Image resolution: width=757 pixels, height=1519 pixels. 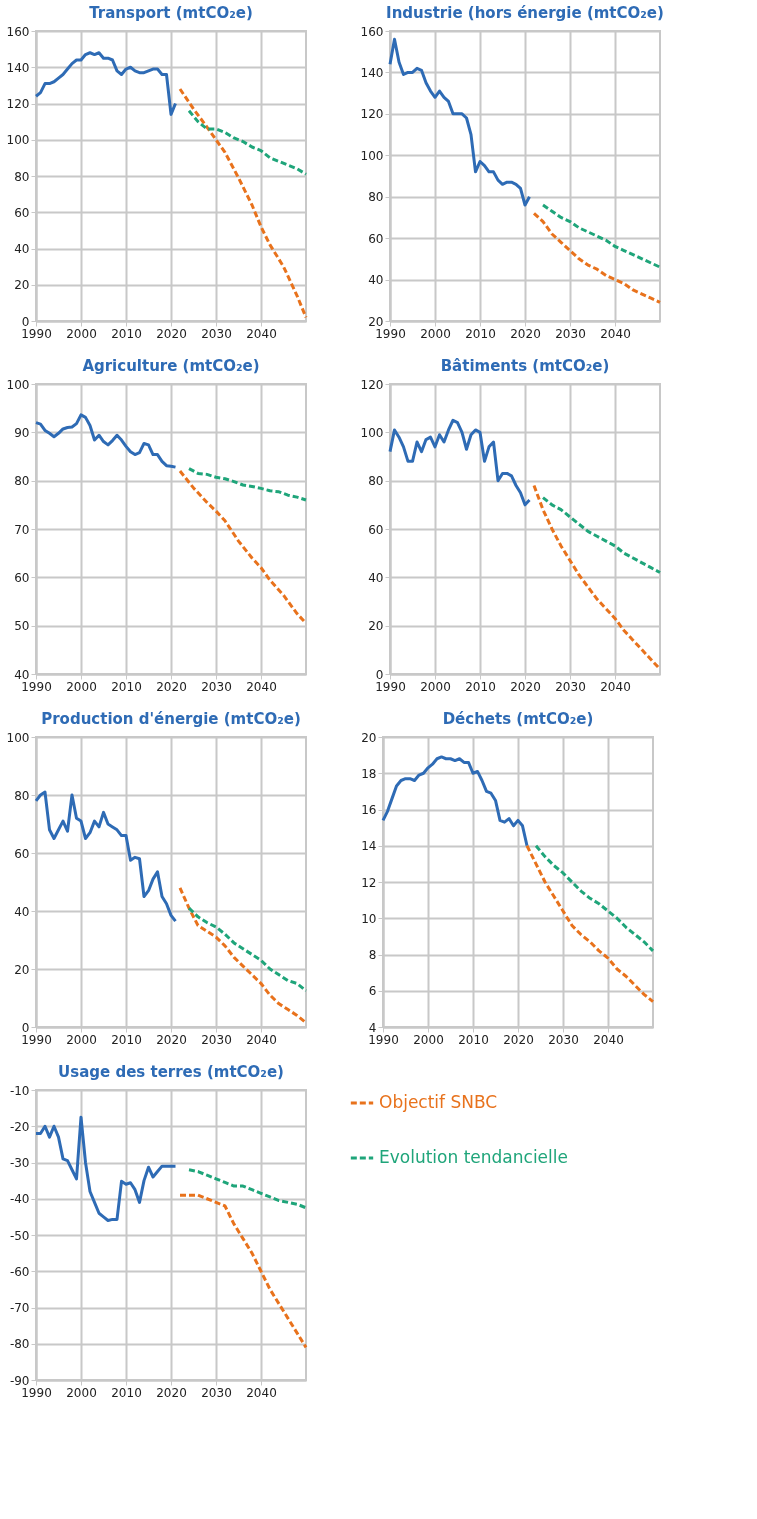 I want to click on y-tick-label: -50, so click(x=19, y=1235).